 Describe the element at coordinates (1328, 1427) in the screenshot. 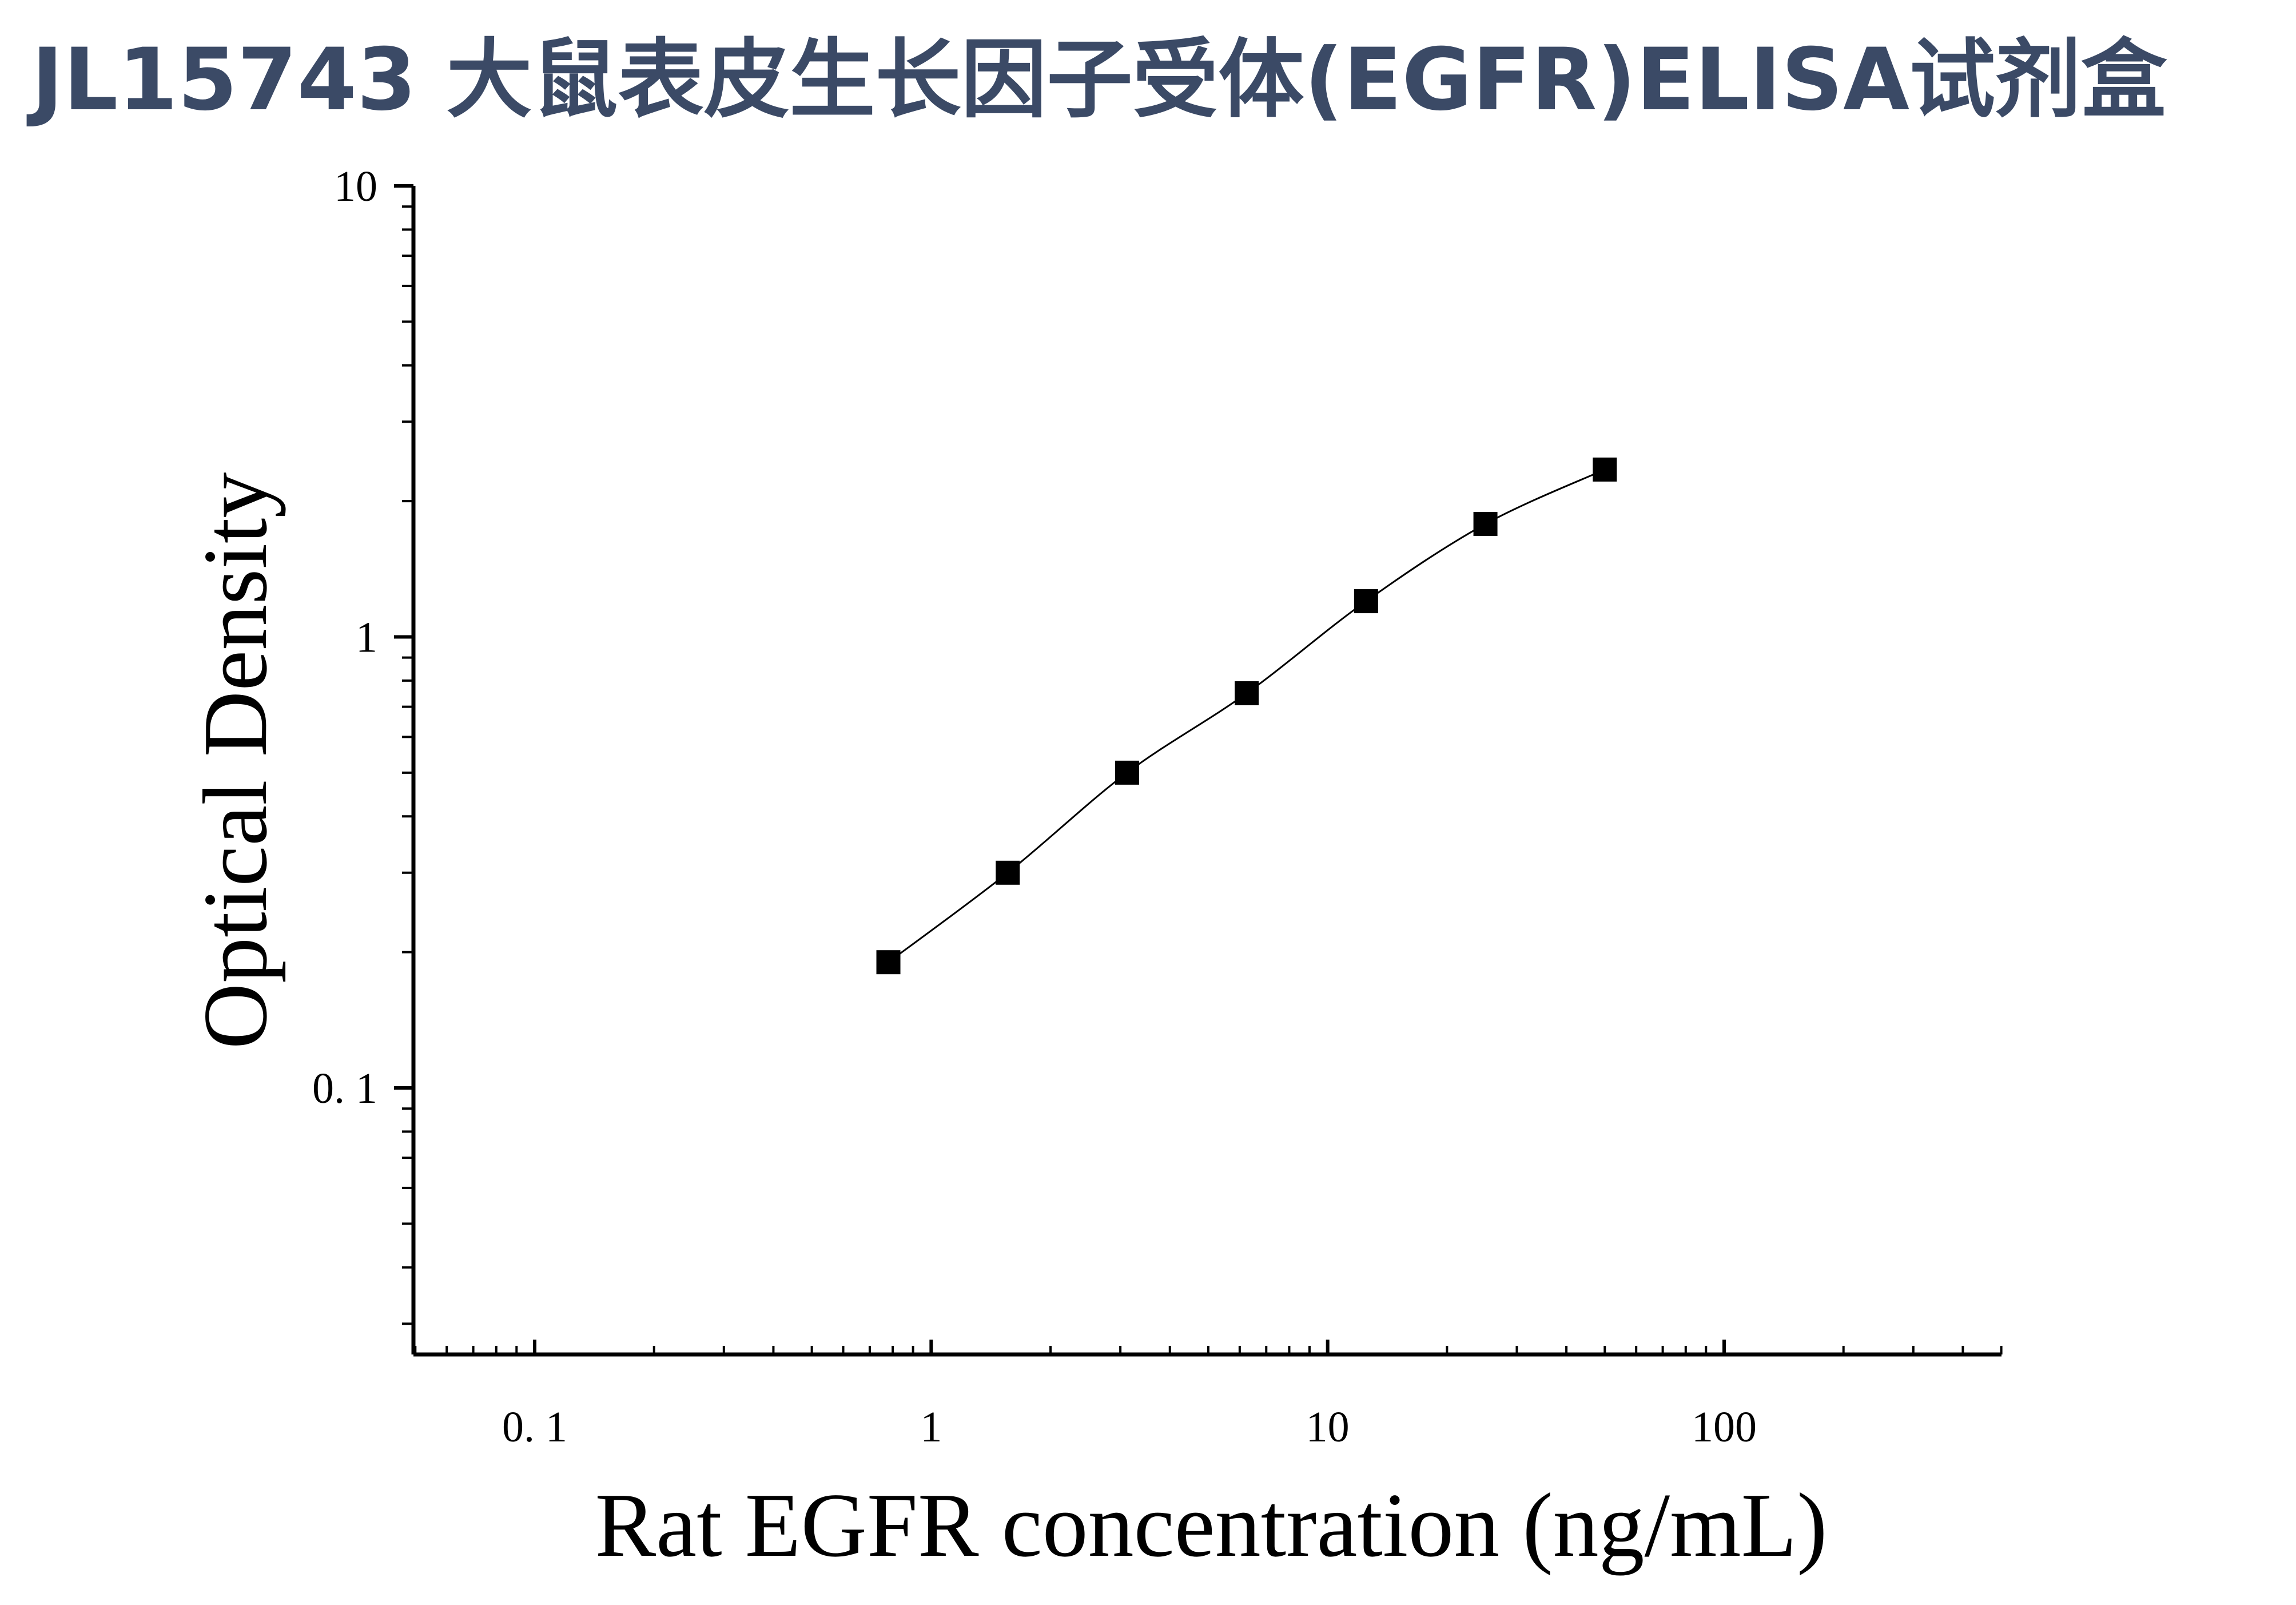

I see `x-tick-label: 10` at that location.